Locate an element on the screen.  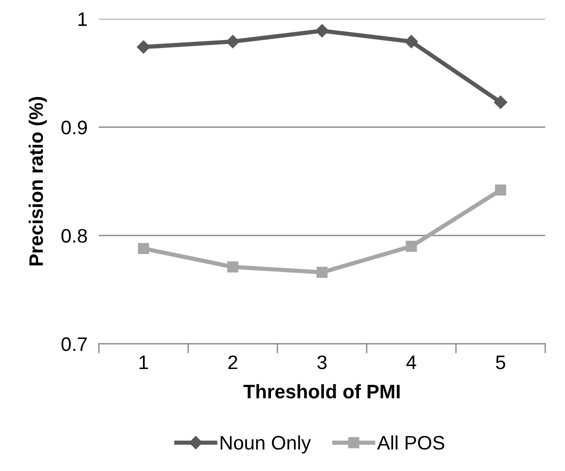
y-tick-label: 0.9 is located at coordinates (74, 127).